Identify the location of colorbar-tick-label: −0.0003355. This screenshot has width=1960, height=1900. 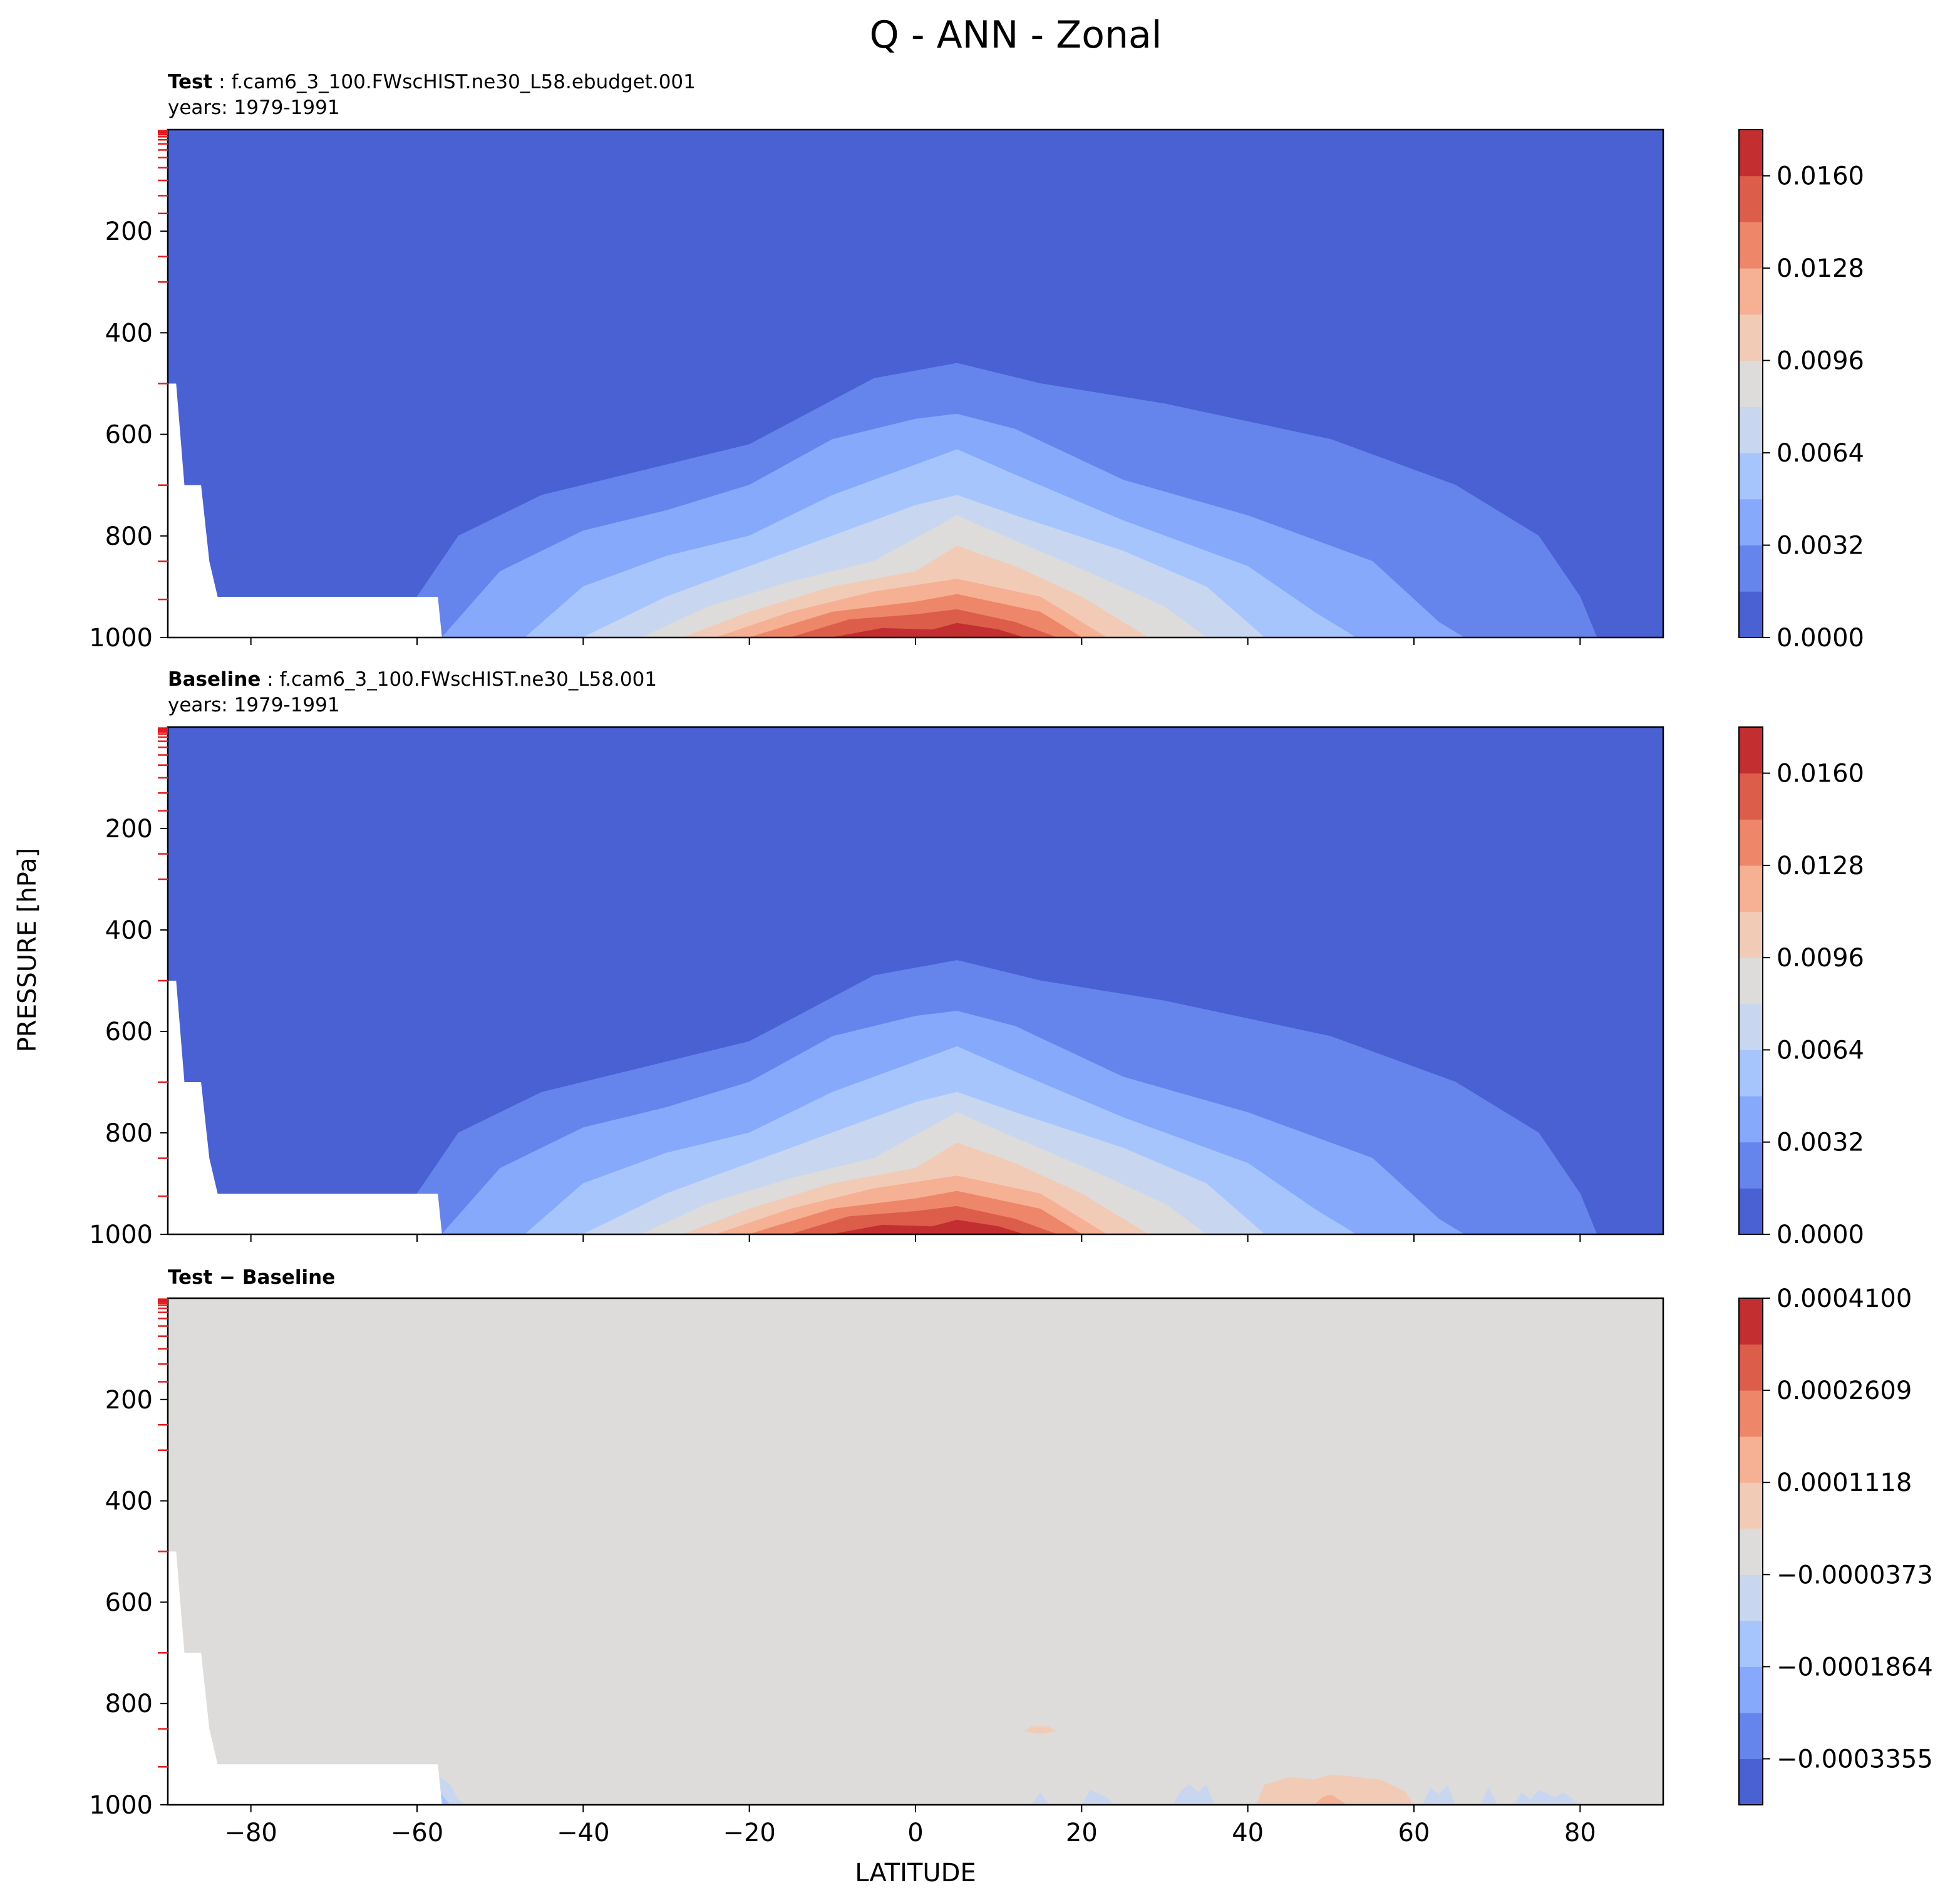
(1855, 1759).